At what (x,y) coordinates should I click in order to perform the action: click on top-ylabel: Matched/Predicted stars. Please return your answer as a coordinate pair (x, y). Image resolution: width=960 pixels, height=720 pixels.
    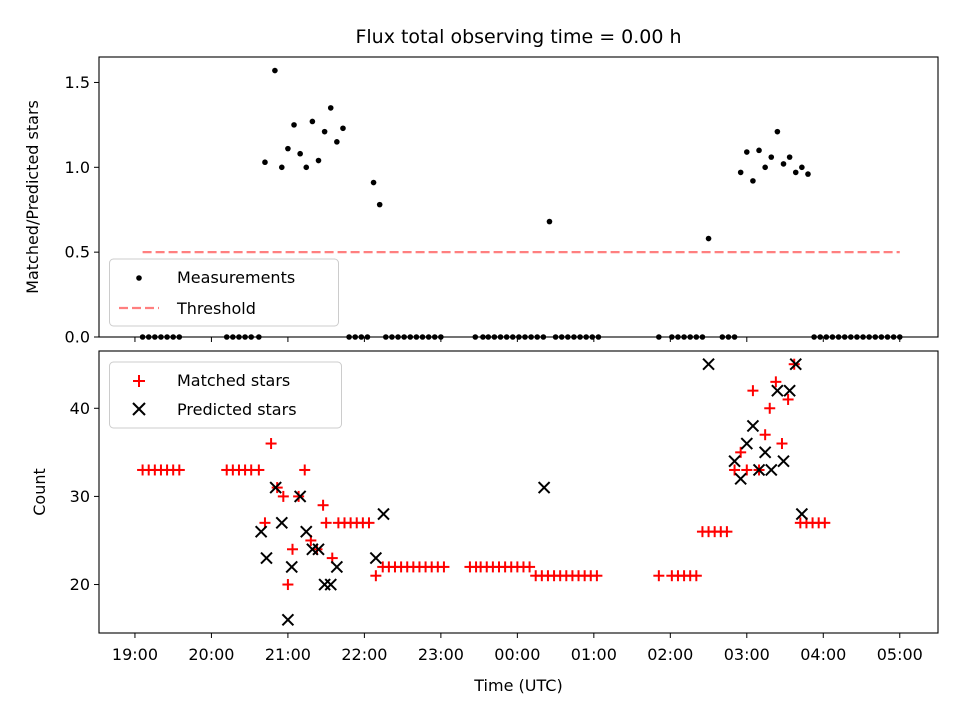
    Looking at the image, I should click on (32, 197).